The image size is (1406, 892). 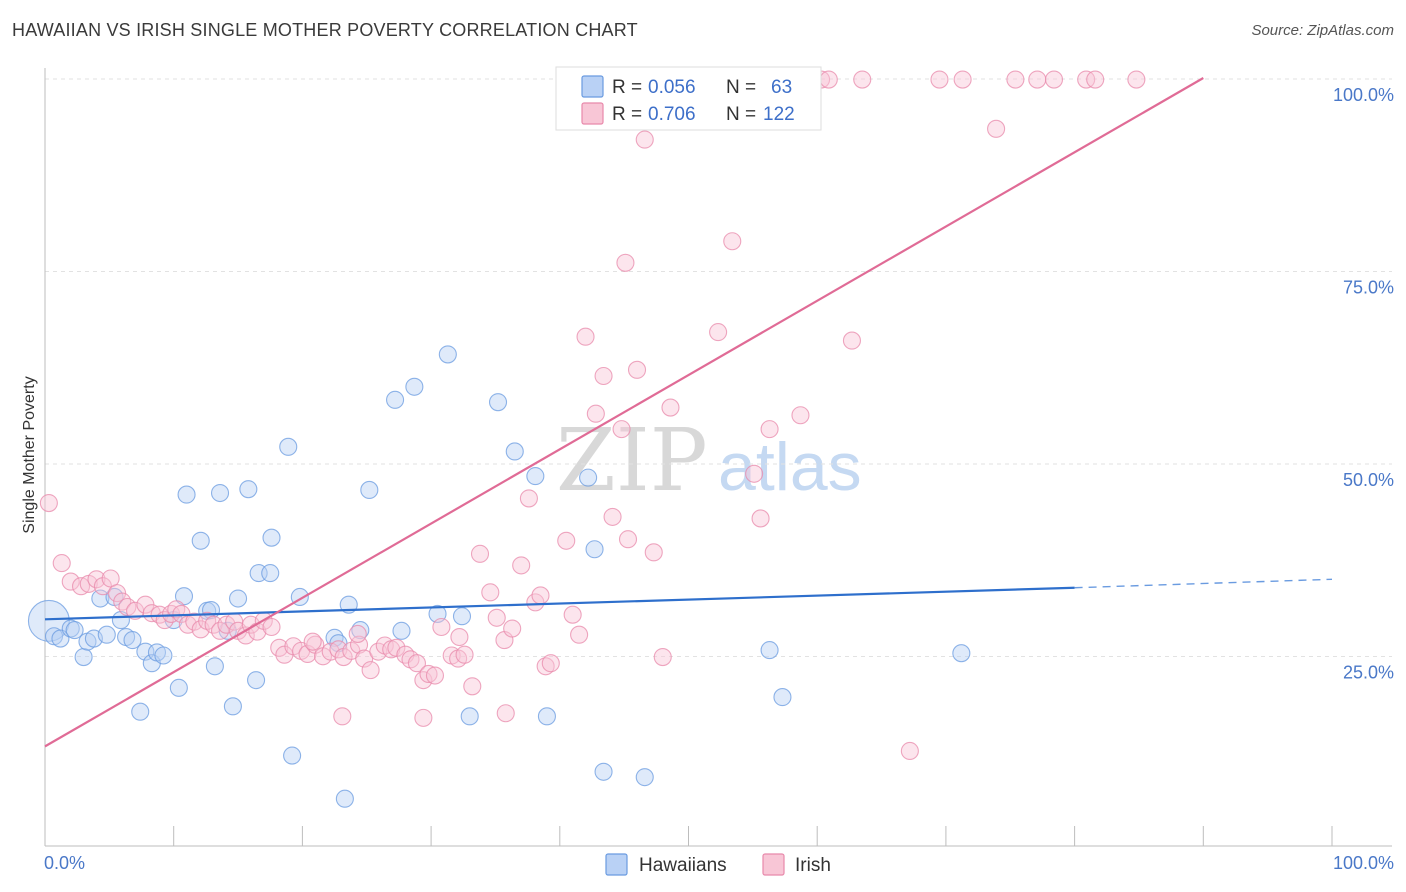 What do you see at coordinates (1203, 583) in the screenshot?
I see `trend-line-hawaiians-extension` at bounding box center [1203, 583].